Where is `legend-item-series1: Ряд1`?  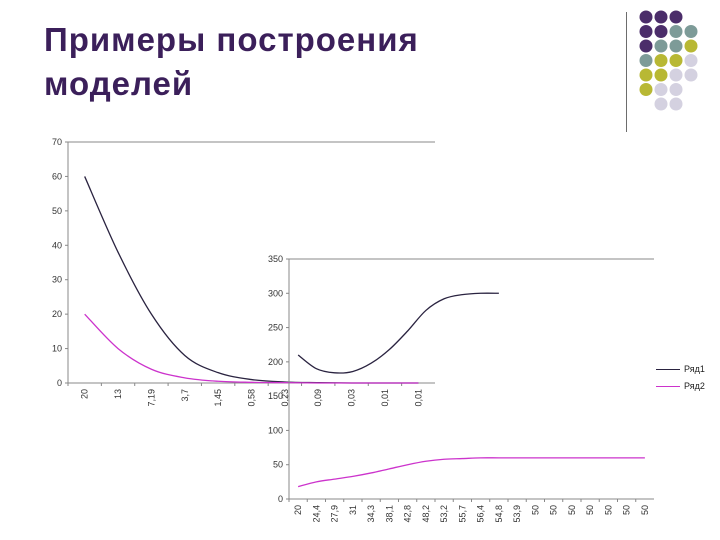
legend-item-series1: Ряд1 is located at coordinates (680, 369).